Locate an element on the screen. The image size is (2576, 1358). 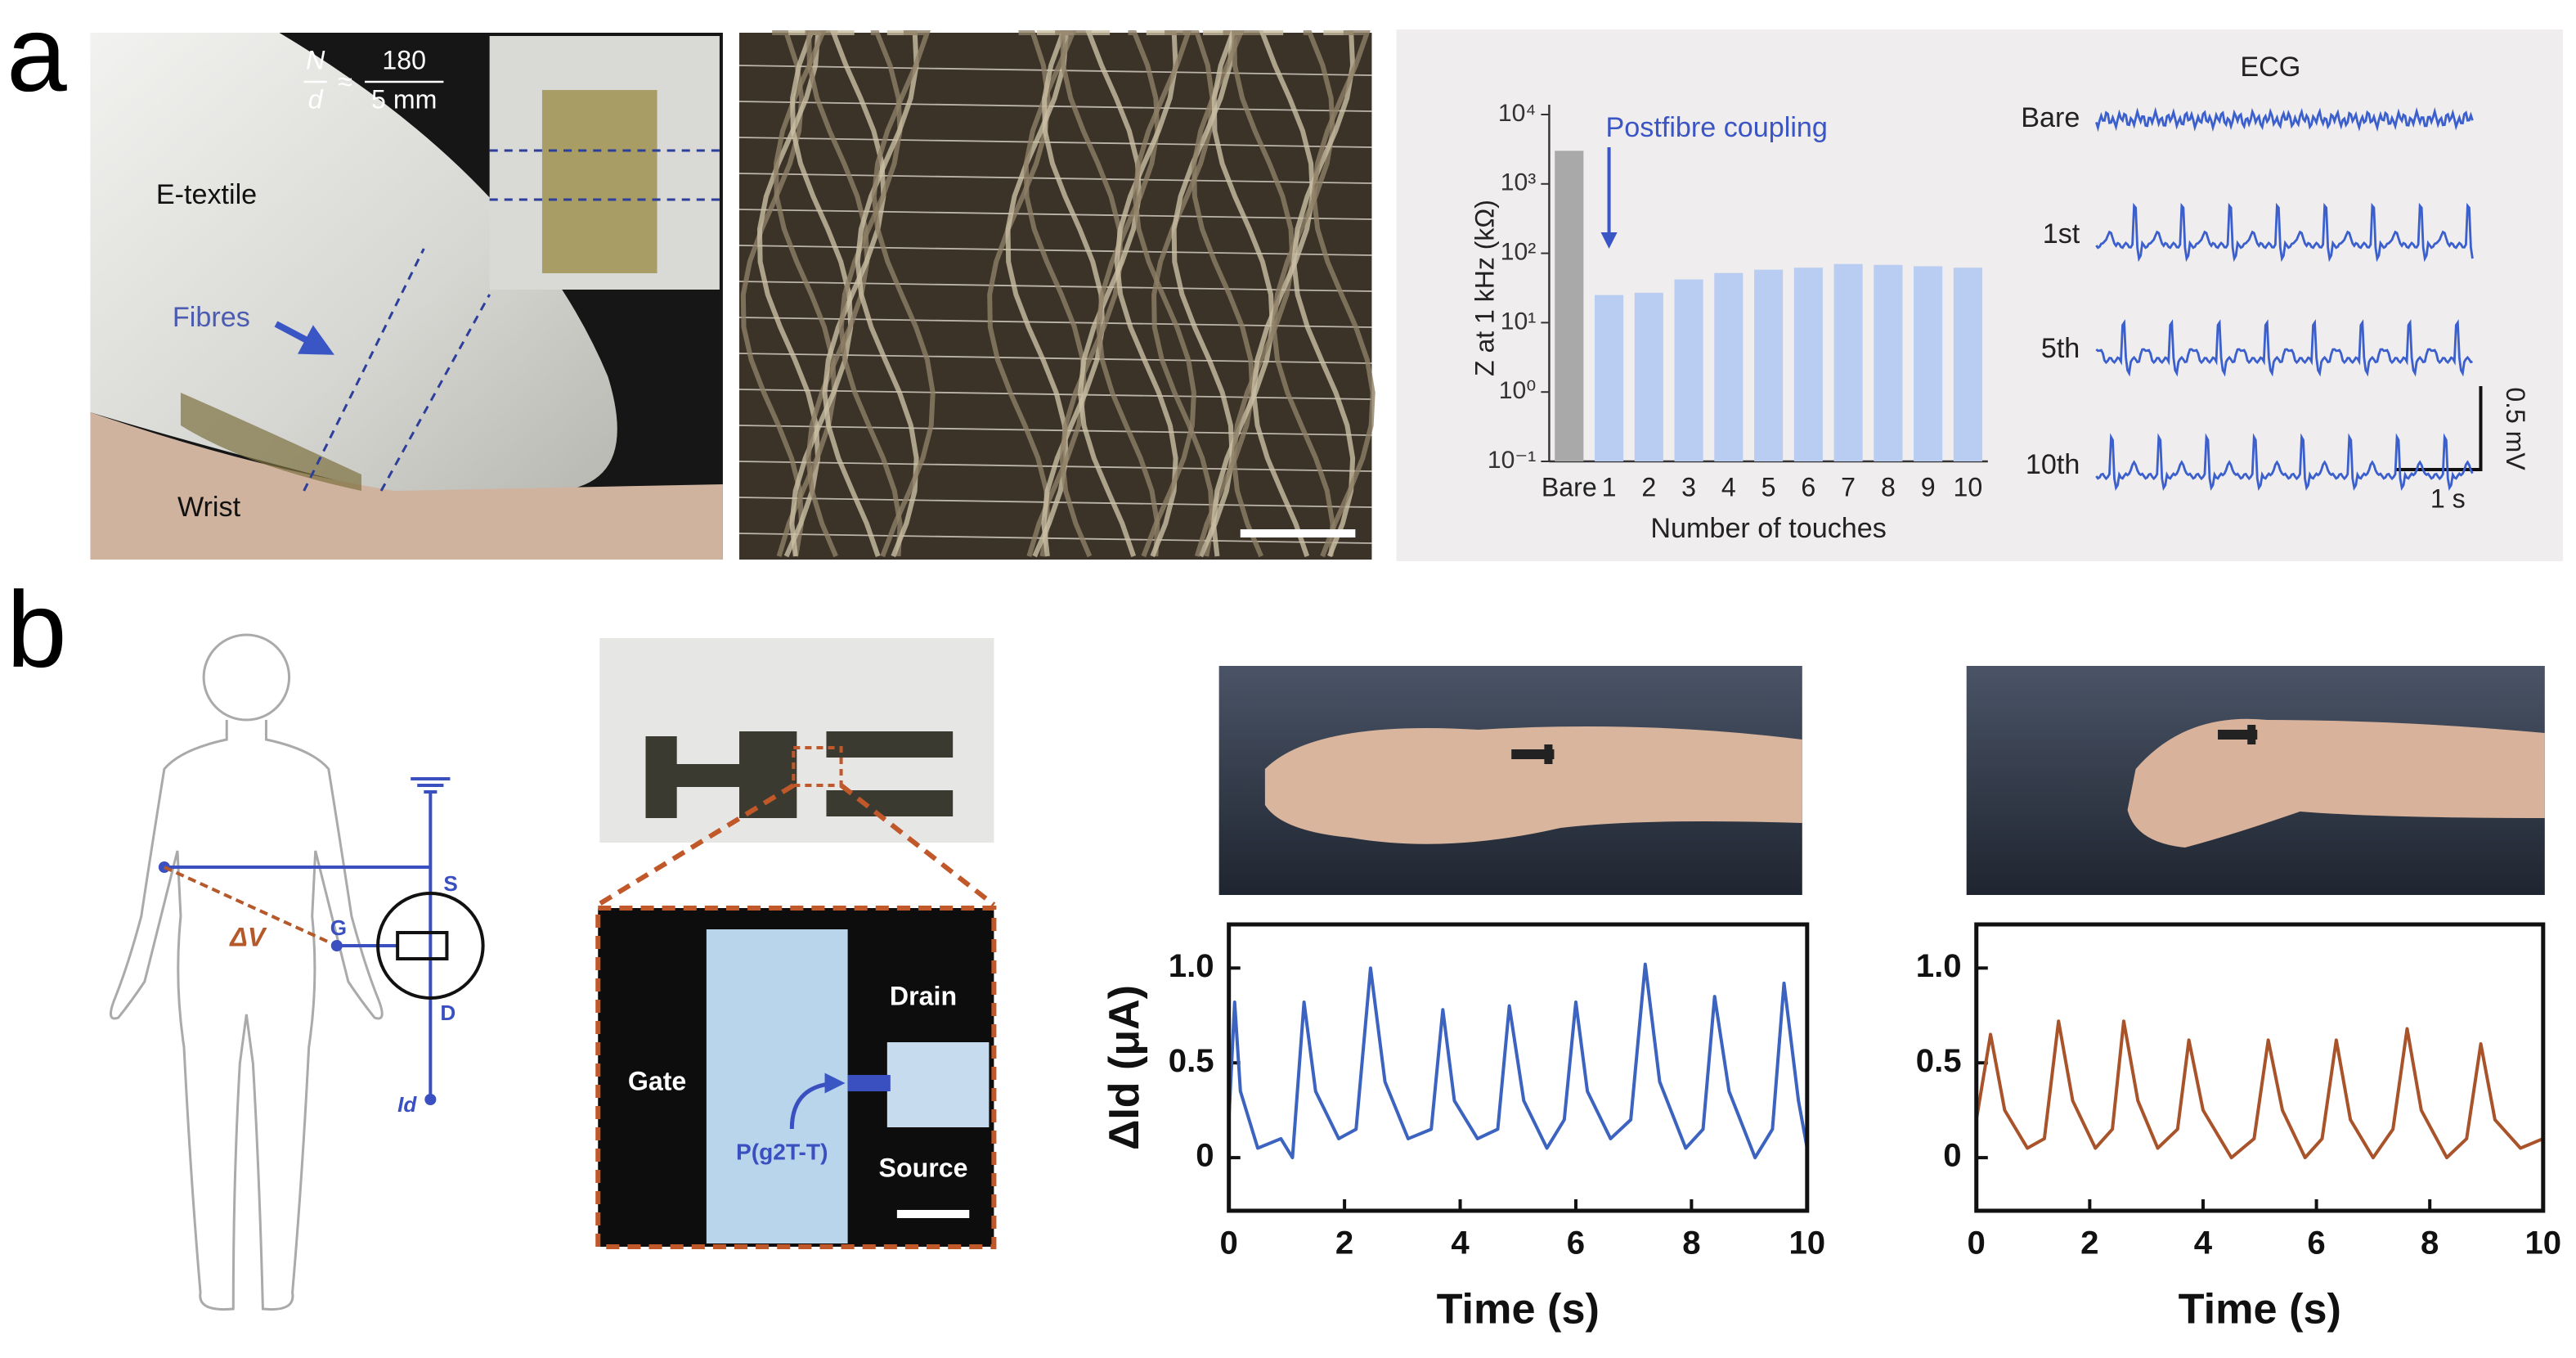
device-label: Gate is located at coordinates (657, 1082).